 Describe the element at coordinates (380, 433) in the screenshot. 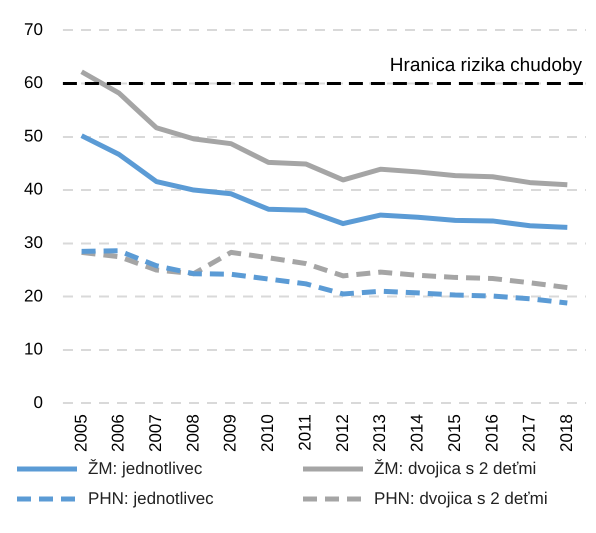

I see `x-tick-label: 2013` at that location.